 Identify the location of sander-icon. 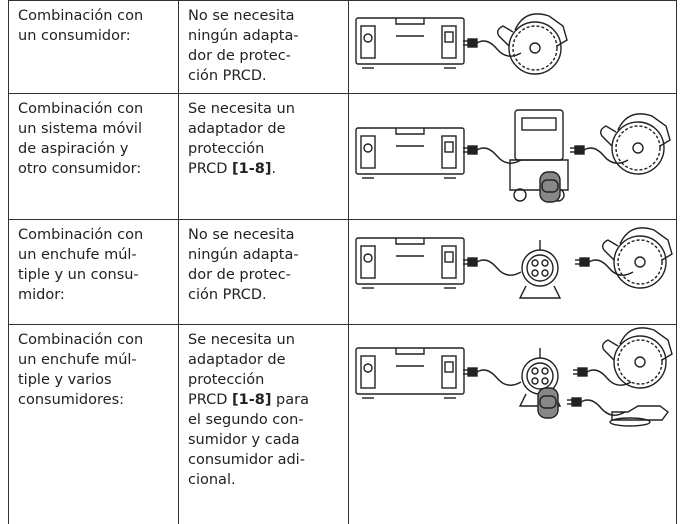
(639, 416).